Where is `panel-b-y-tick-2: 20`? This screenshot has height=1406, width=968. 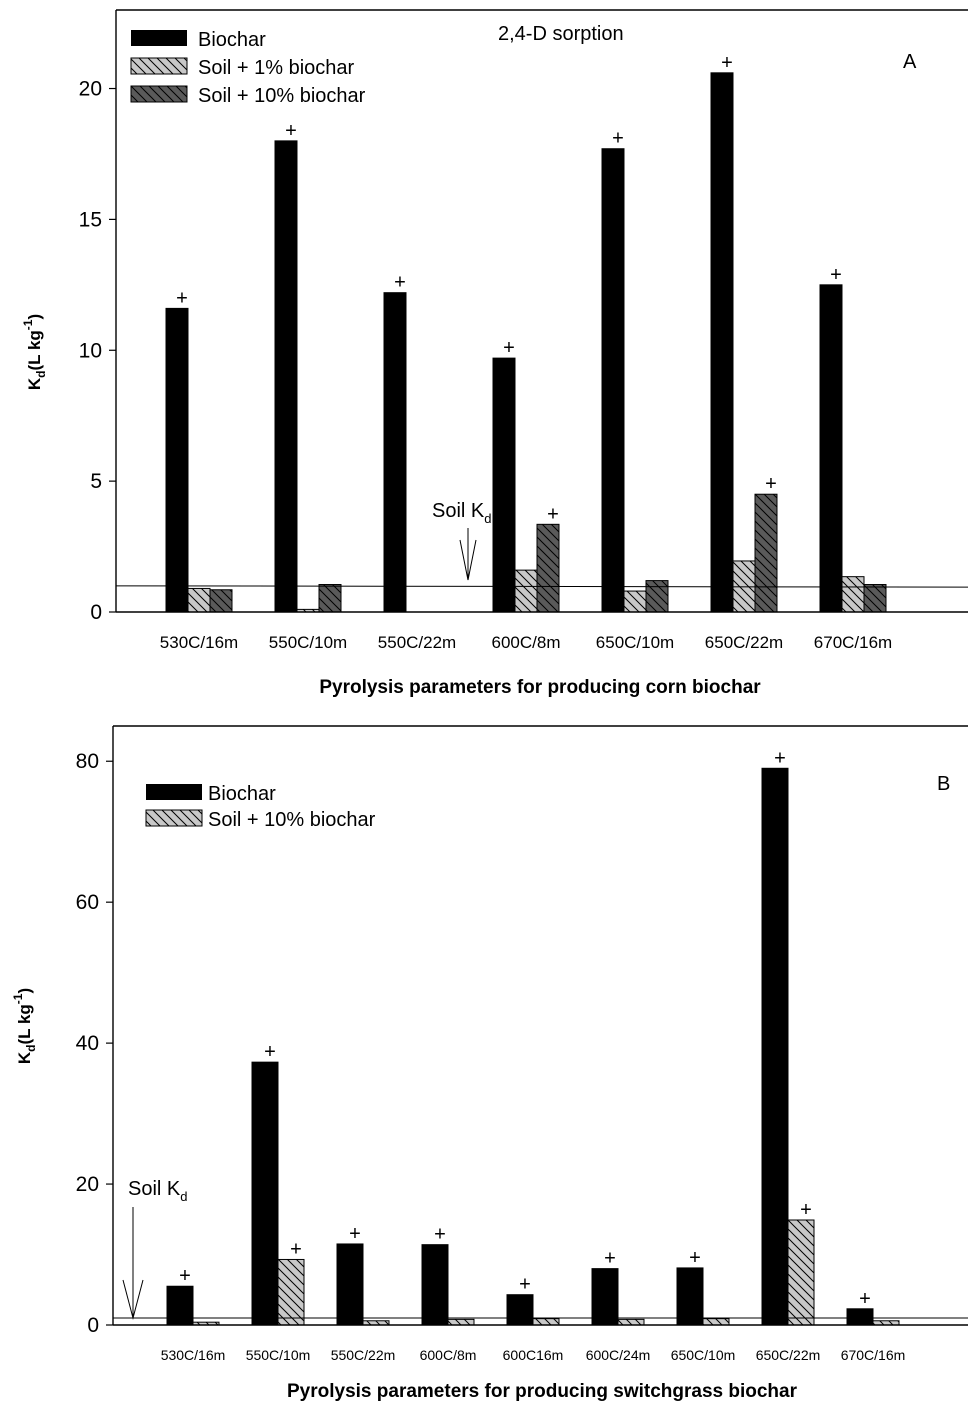
panel-b-y-tick-2: 20 is located at coordinates (87, 1184).